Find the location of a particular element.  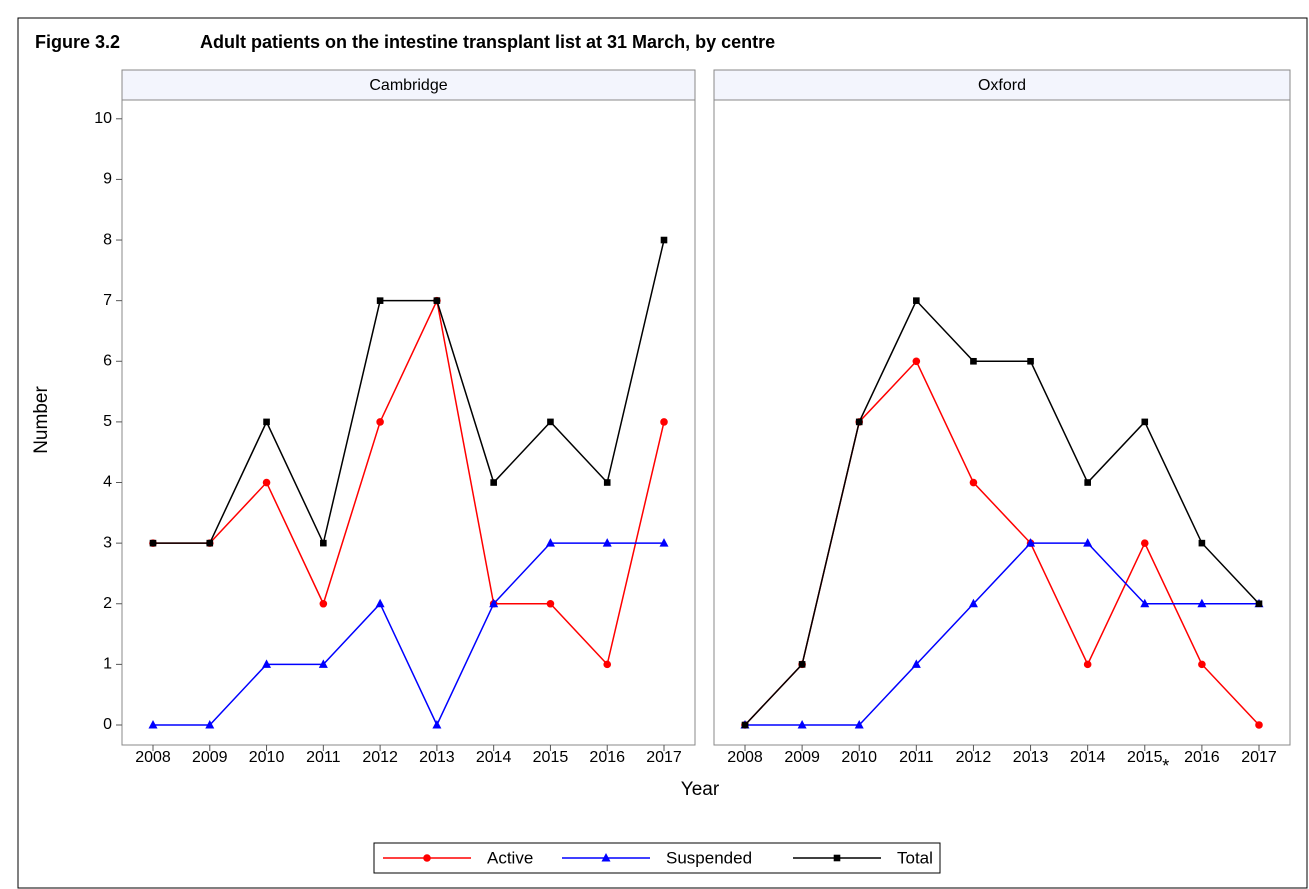

y-axis-label: Number is located at coordinates (41, 420).